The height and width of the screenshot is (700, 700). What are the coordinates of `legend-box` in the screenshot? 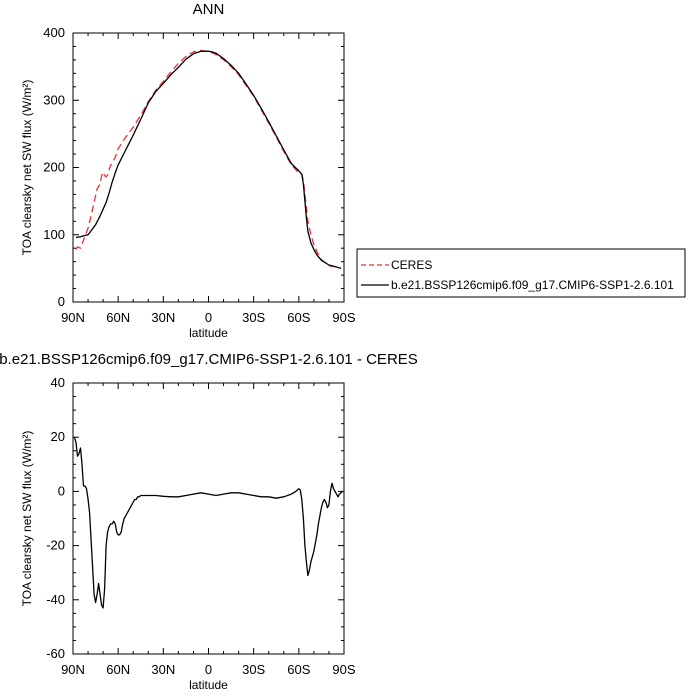 It's located at (521, 273).